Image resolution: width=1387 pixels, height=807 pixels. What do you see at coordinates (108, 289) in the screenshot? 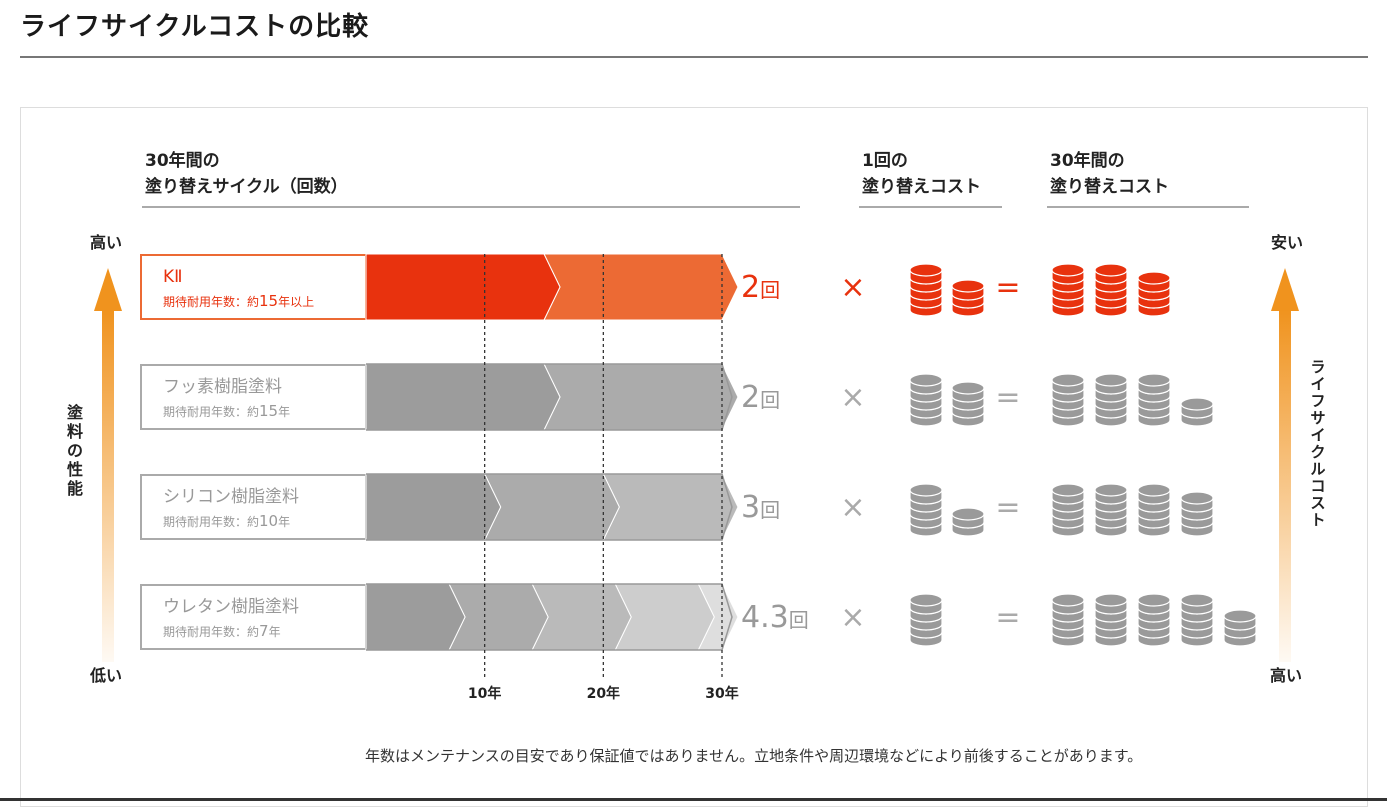
I see `left-axis-arrow-icon` at bounding box center [108, 289].